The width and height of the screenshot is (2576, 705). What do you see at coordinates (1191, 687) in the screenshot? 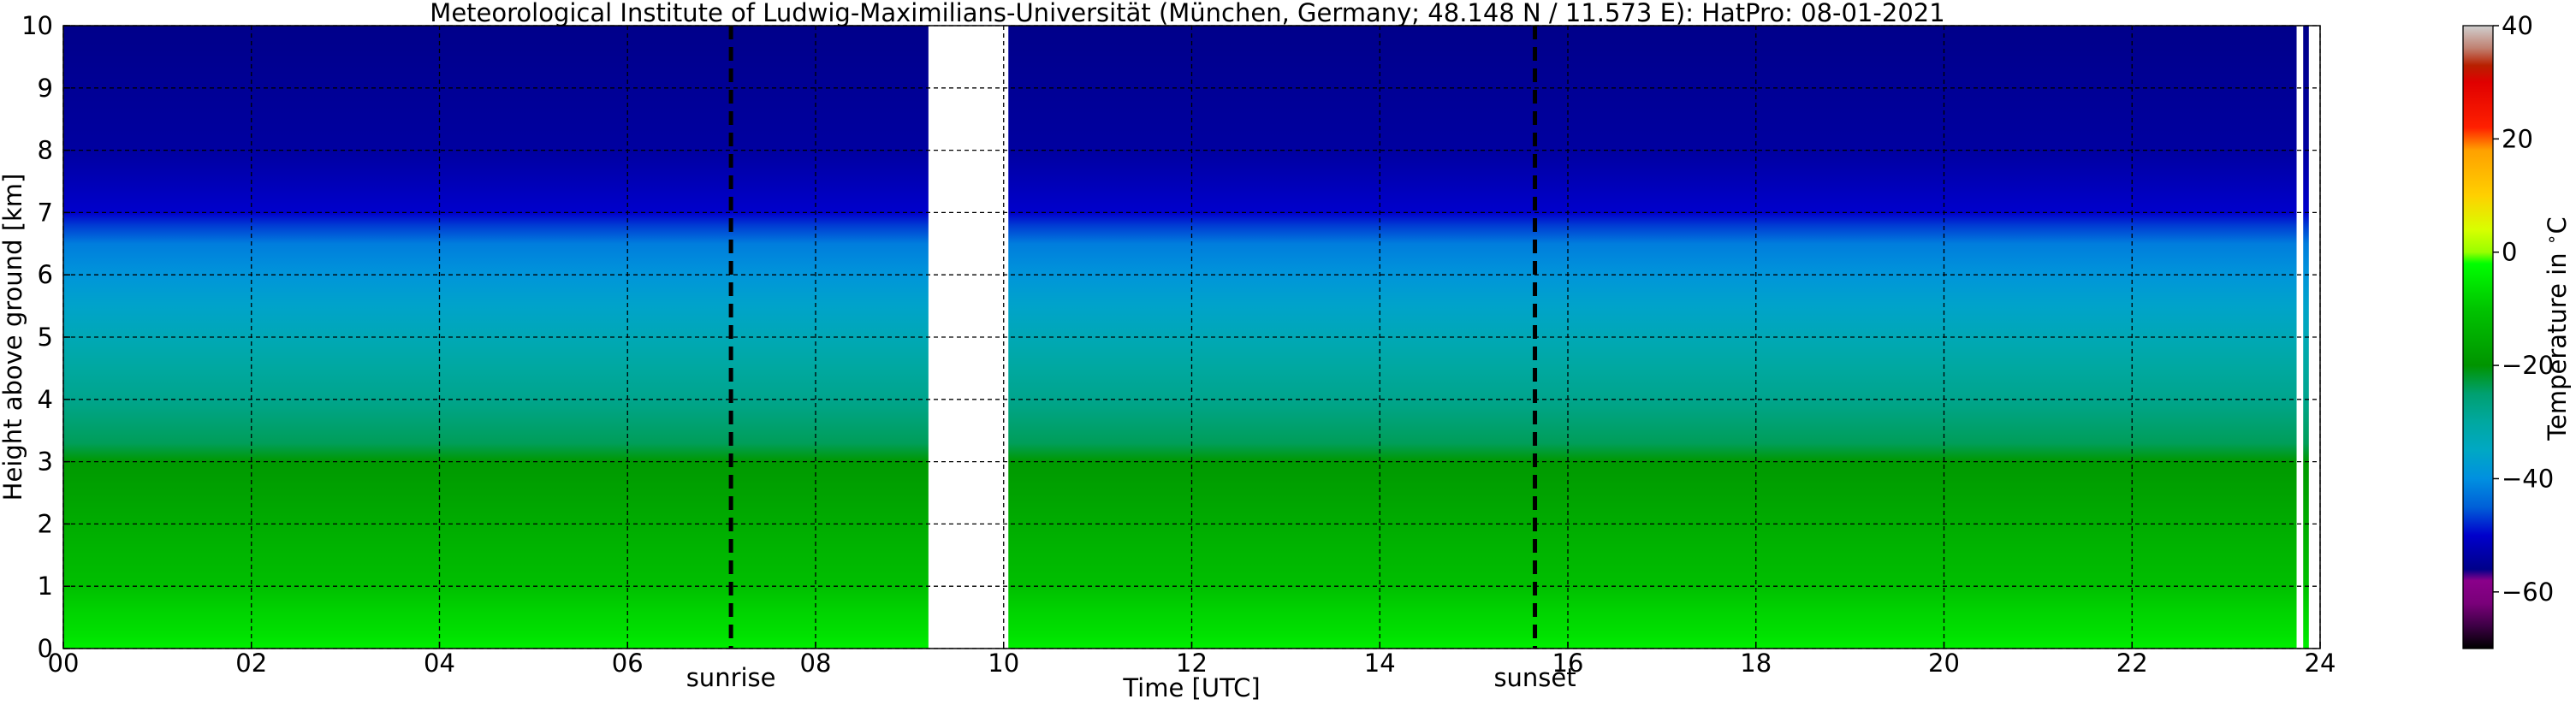
I see `x-axis-label: Time [UTC]` at bounding box center [1191, 687].